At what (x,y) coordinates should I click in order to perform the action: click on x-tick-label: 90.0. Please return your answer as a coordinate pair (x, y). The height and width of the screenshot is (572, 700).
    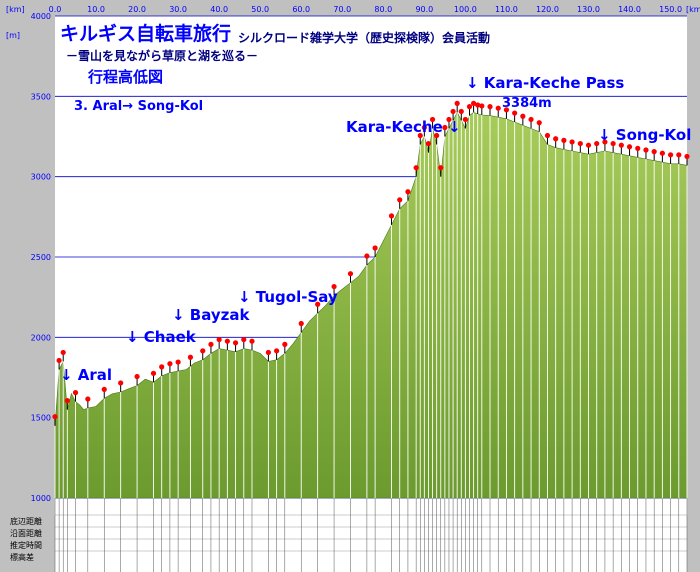
    Looking at the image, I should click on (424, 9).